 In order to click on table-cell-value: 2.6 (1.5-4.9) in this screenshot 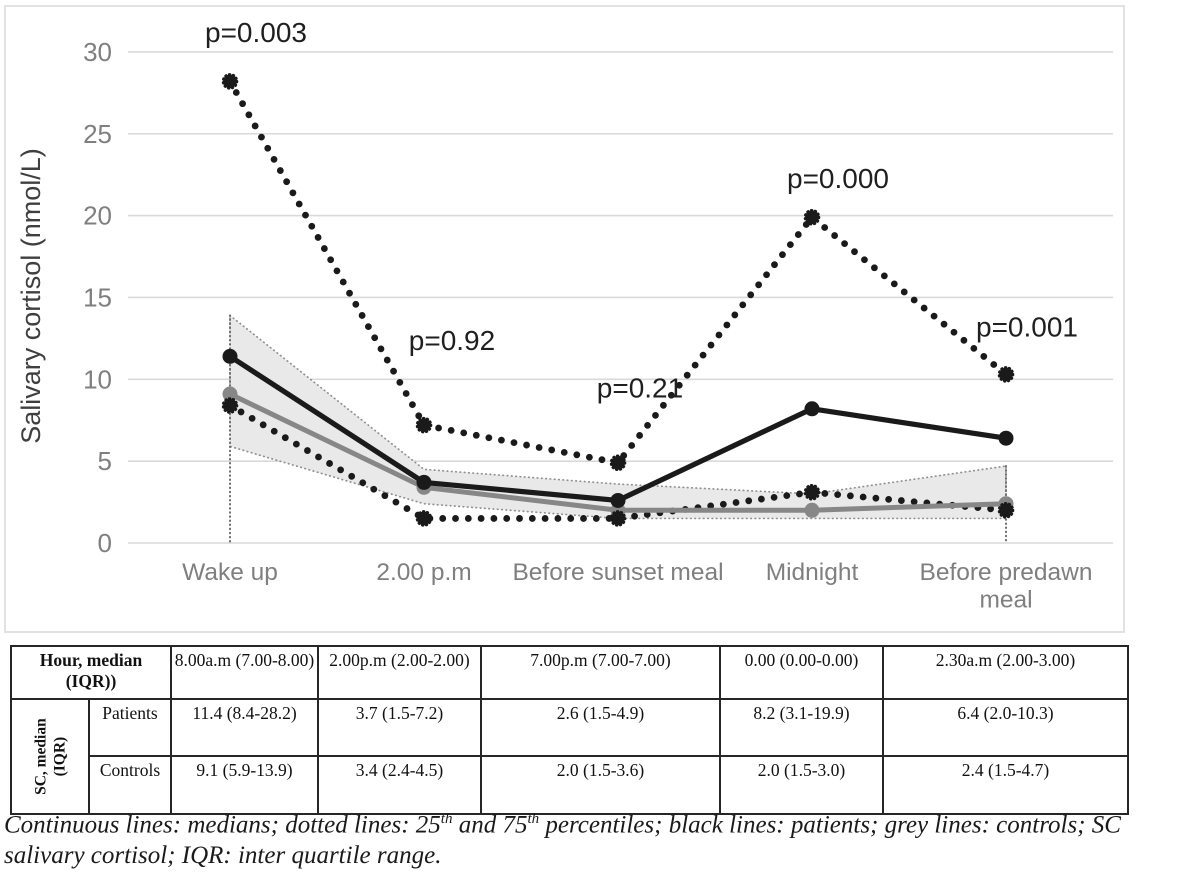, I will do `click(601, 727)`.